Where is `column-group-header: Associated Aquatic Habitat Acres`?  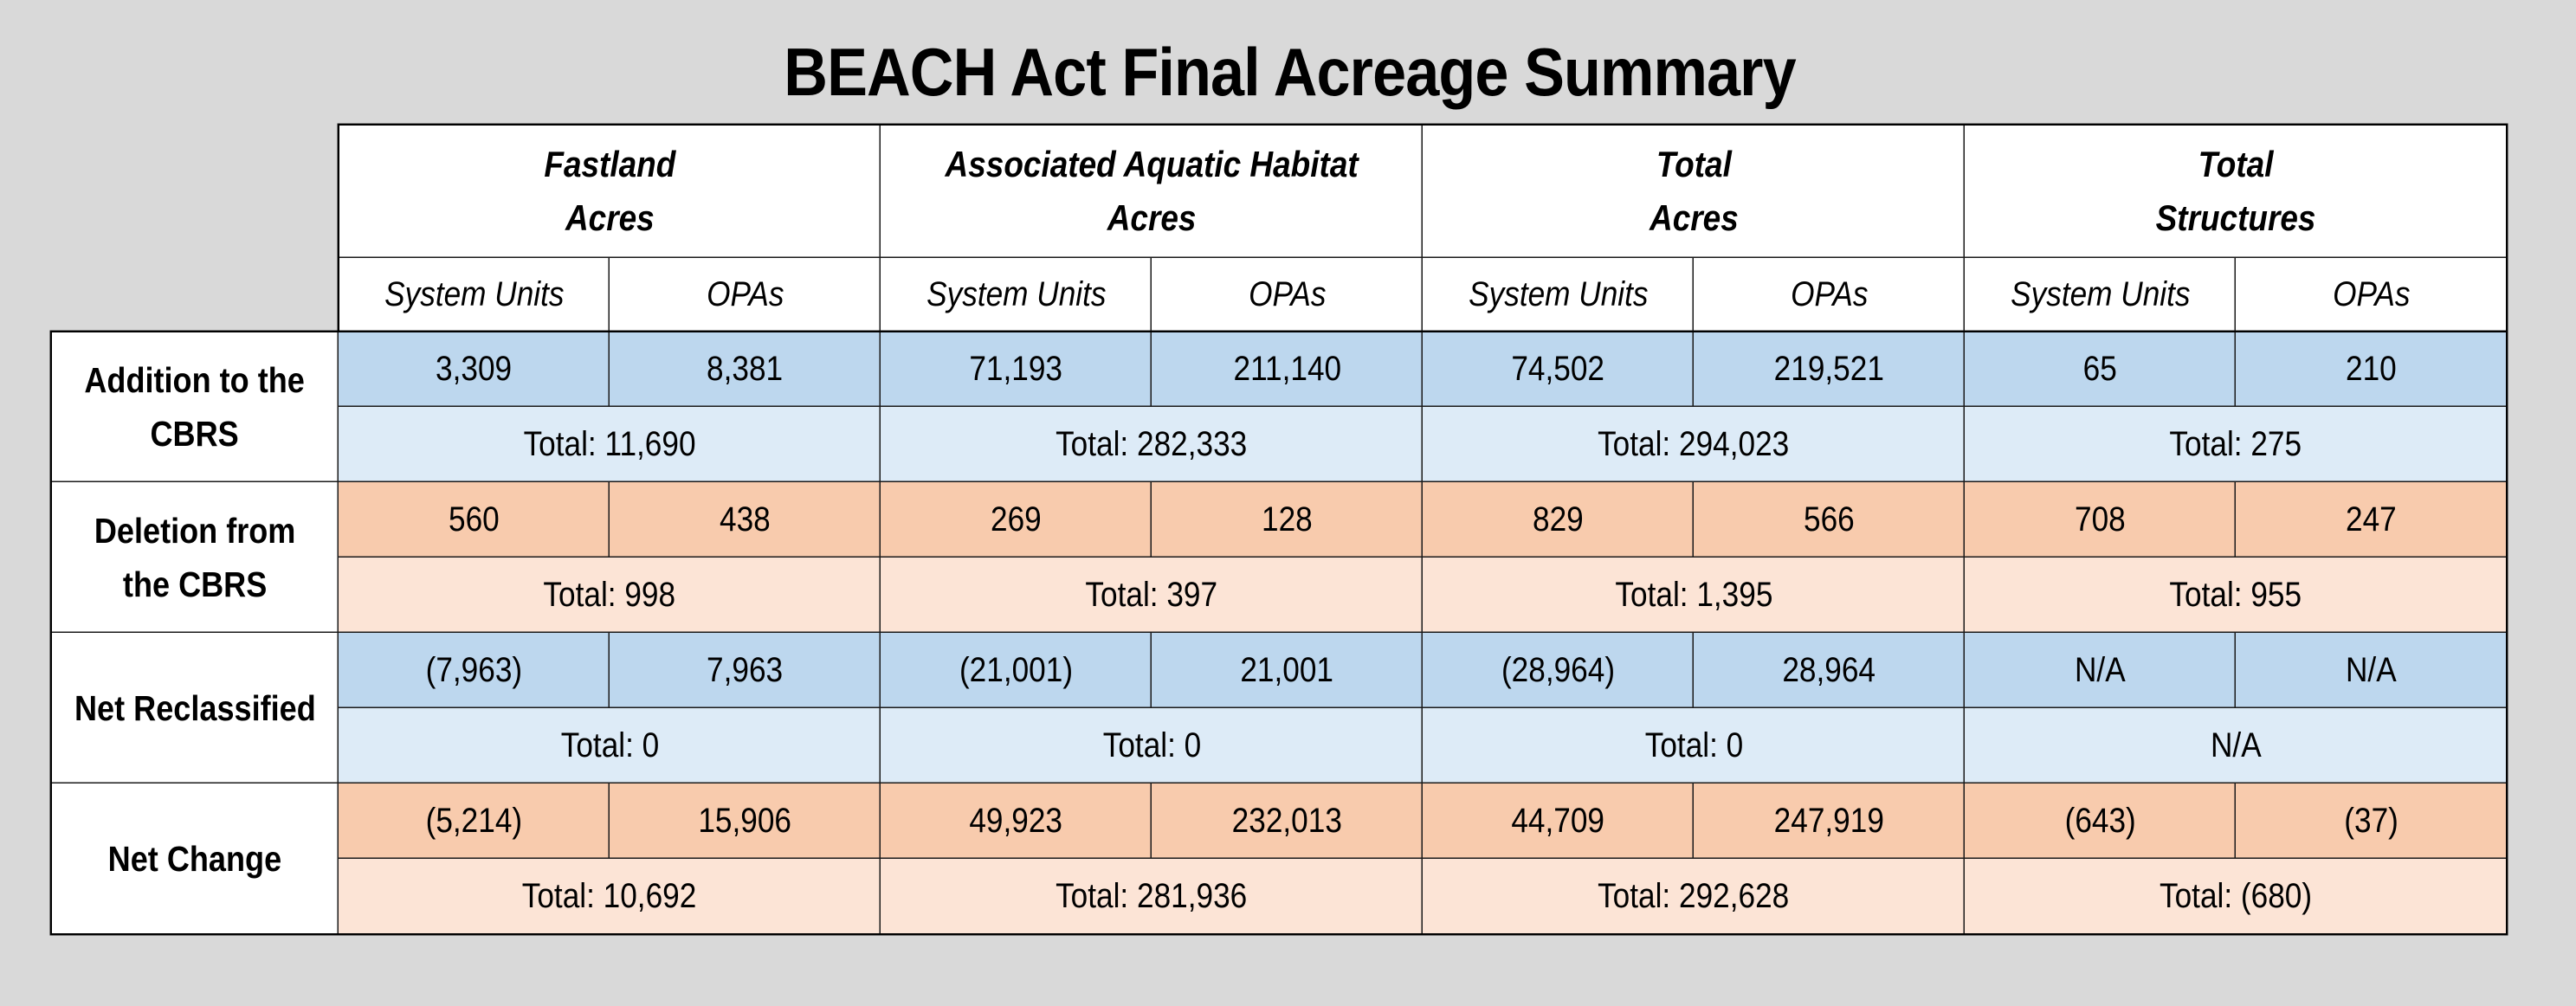 column-group-header: Associated Aquatic Habitat Acres is located at coordinates (1152, 192).